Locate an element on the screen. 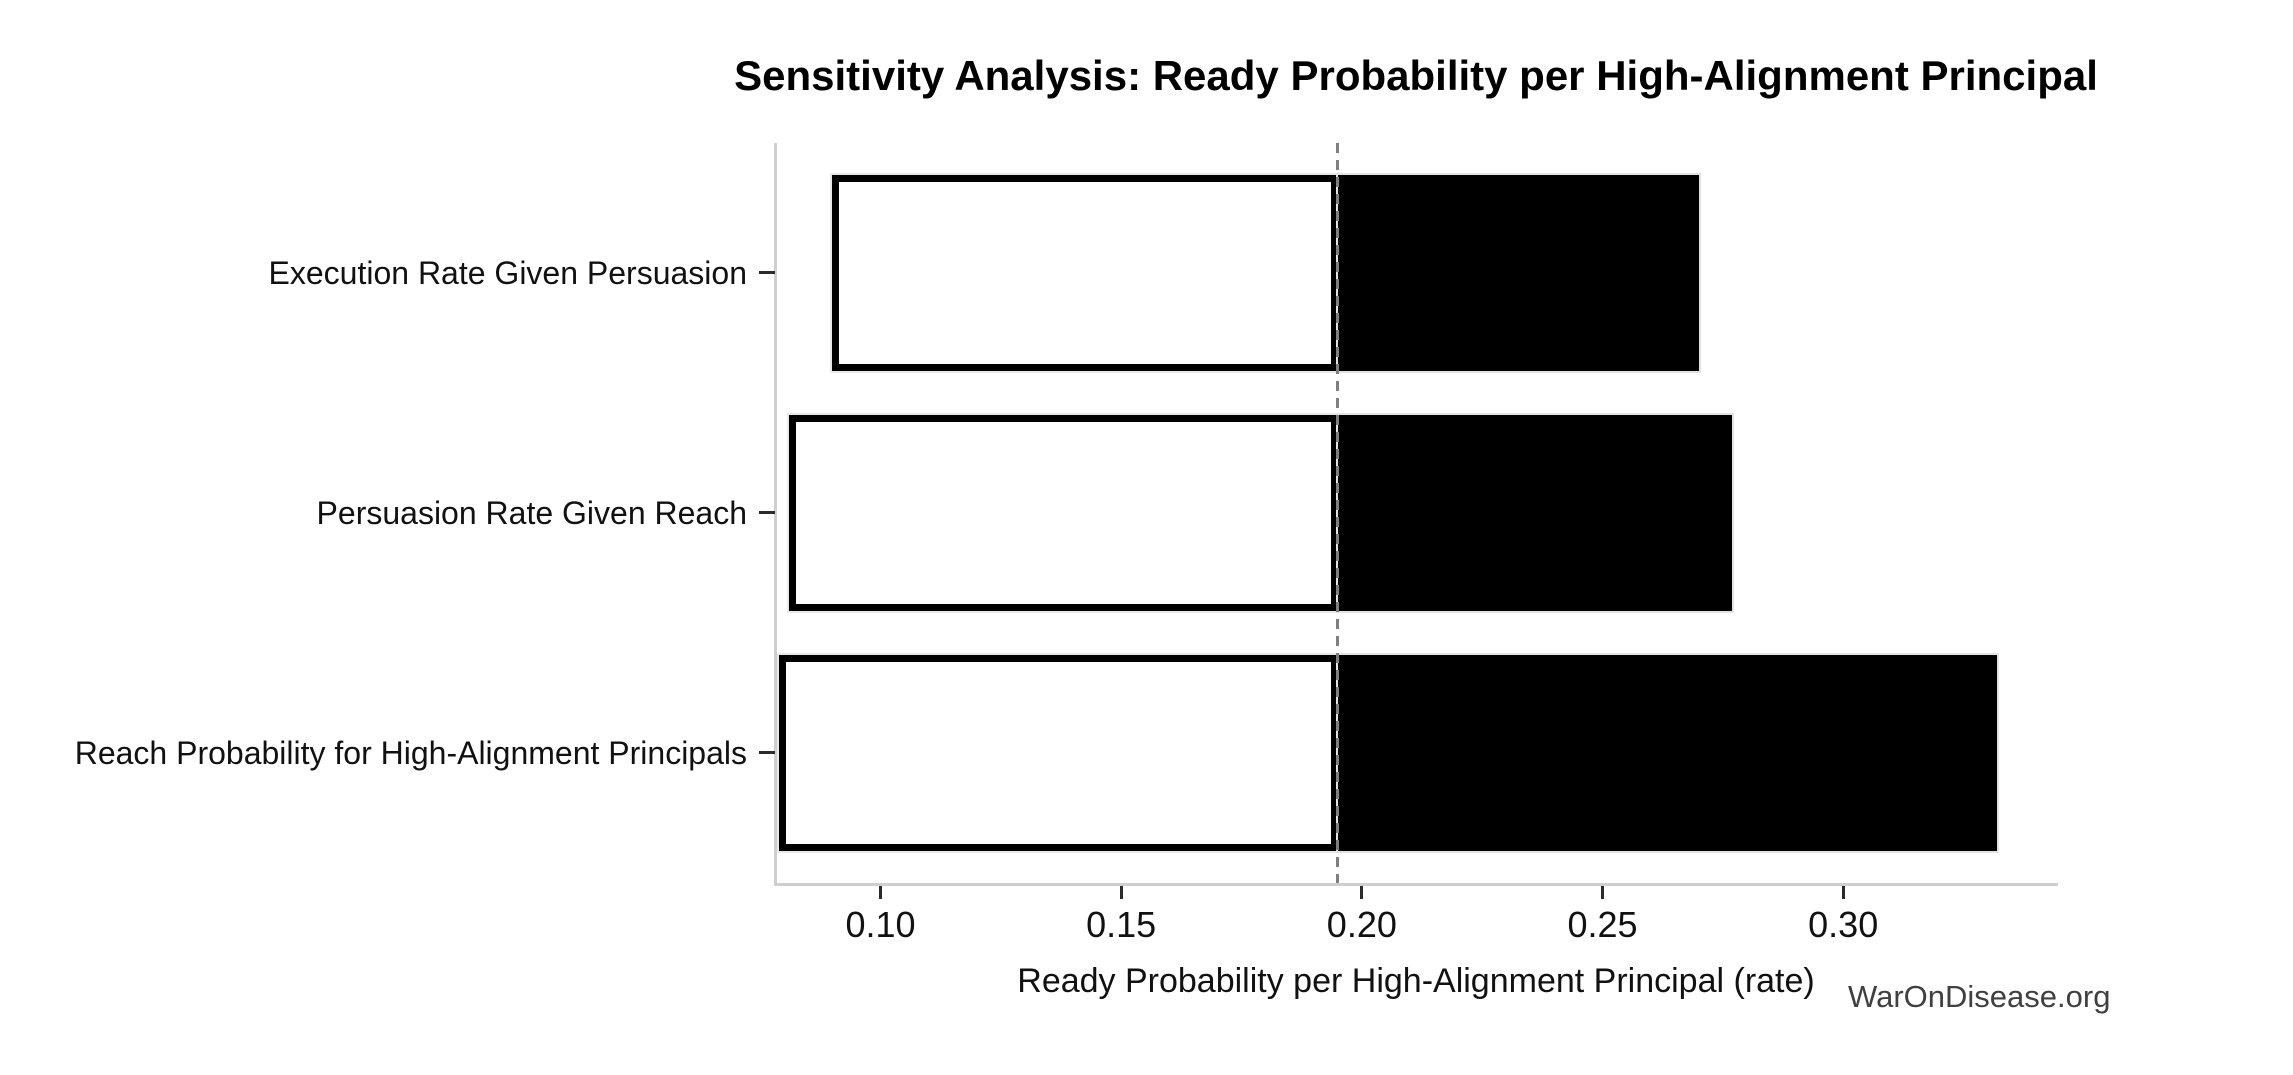 This screenshot has width=2293, height=1075. x-tick-label: 0.15 is located at coordinates (1121, 924).